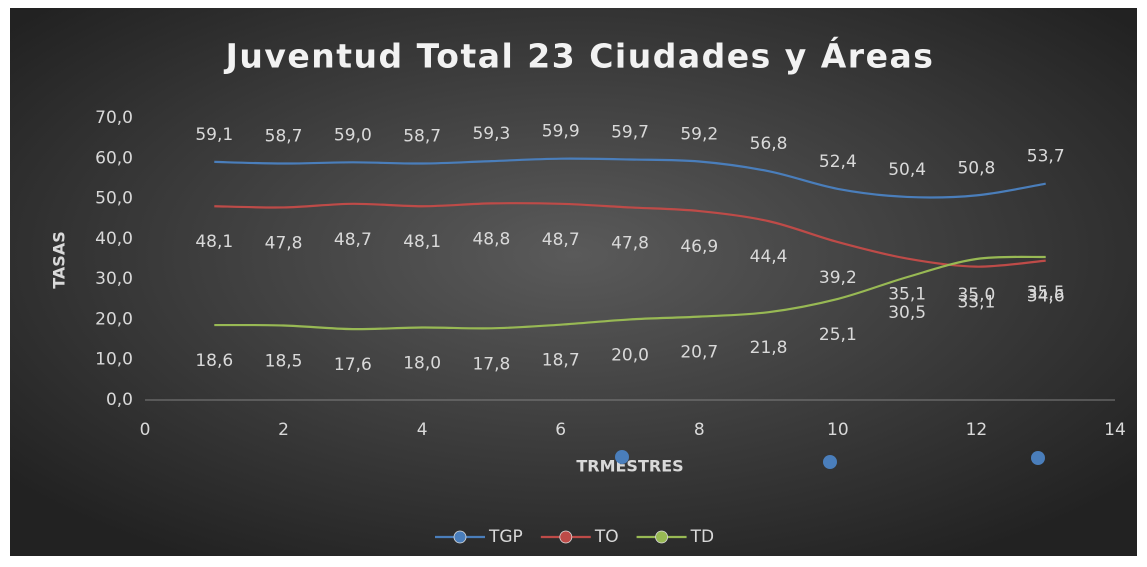 The height and width of the screenshot is (567, 1147). What do you see at coordinates (1046, 297) in the screenshot?
I see `data-label: 34,6` at bounding box center [1046, 297].